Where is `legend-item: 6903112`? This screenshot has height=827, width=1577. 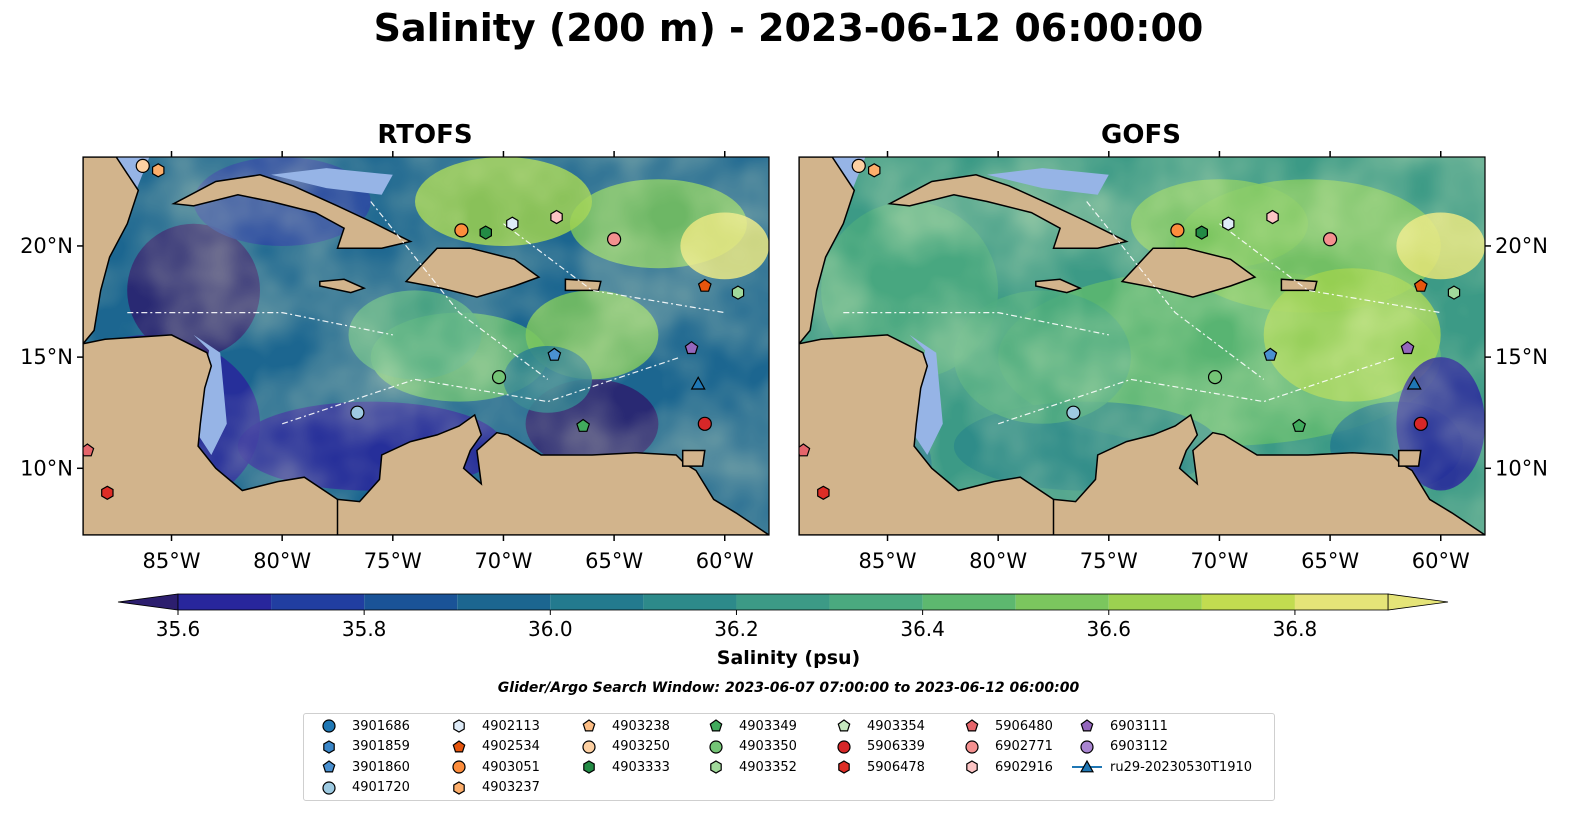
legend-item: 6903112 is located at coordinates (1120, 747).